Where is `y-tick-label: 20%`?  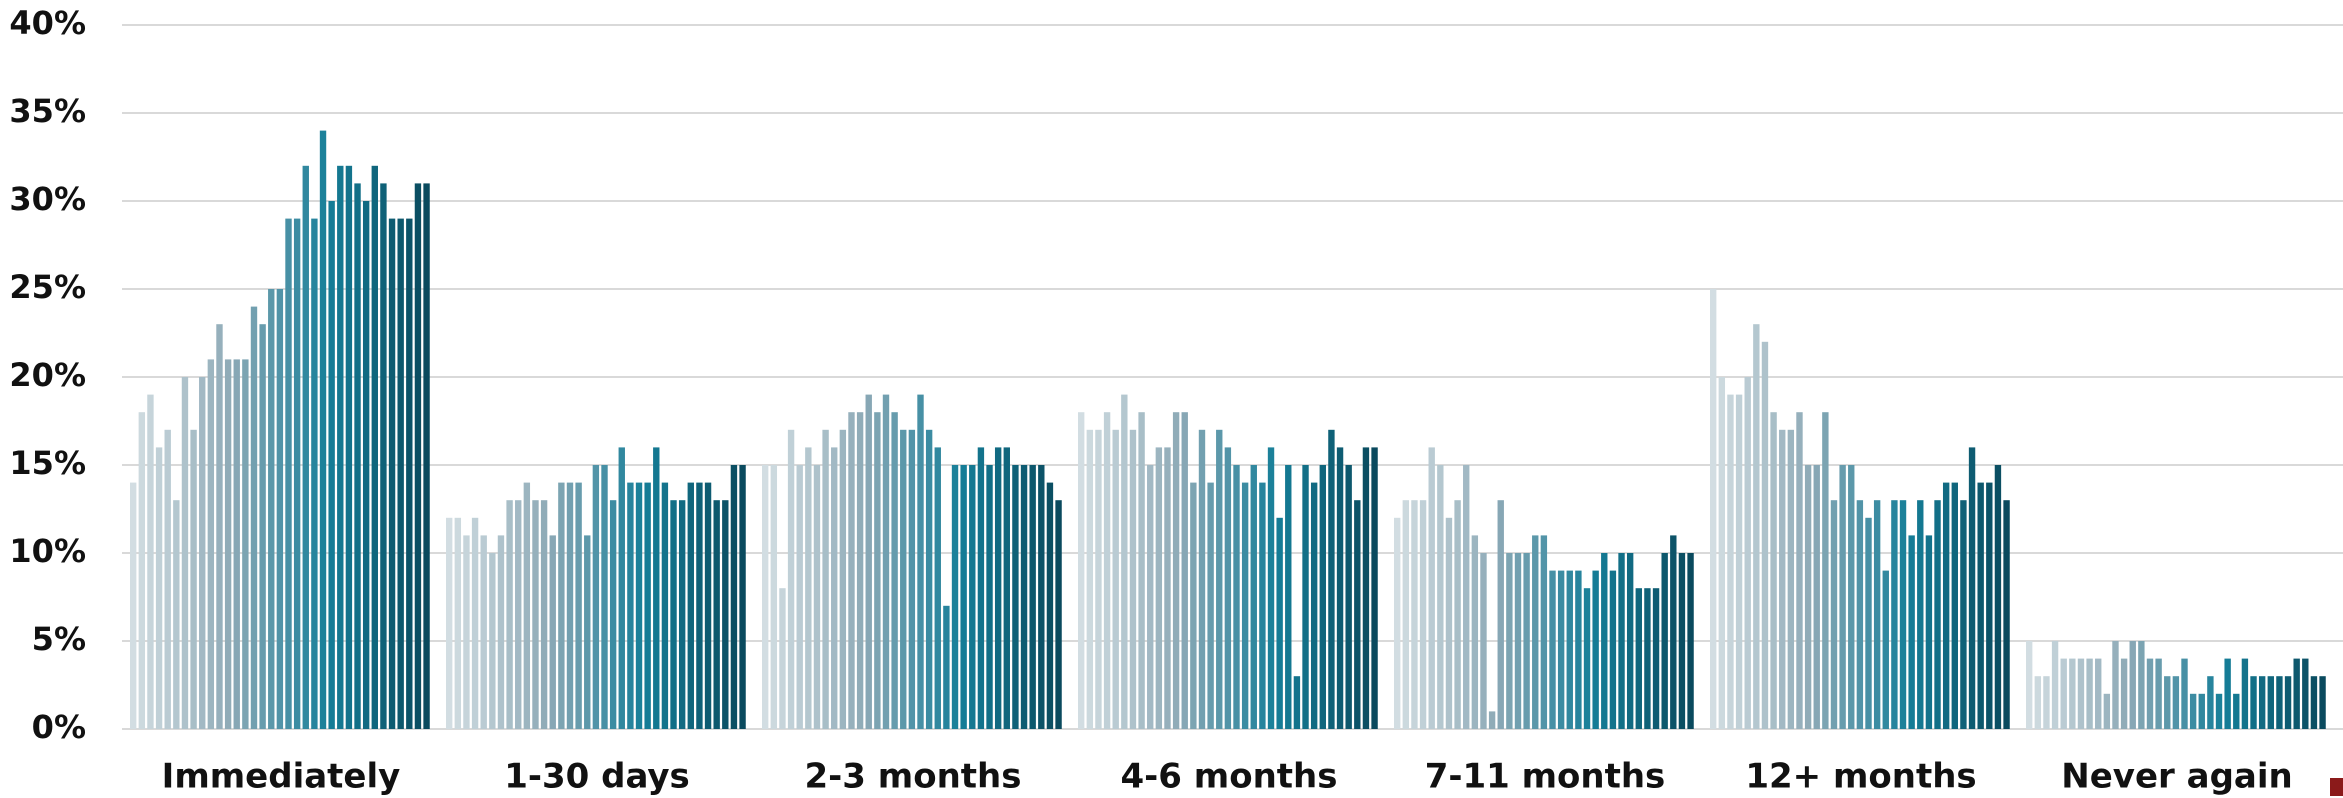
y-tick-label: 20% is located at coordinates (47, 375).